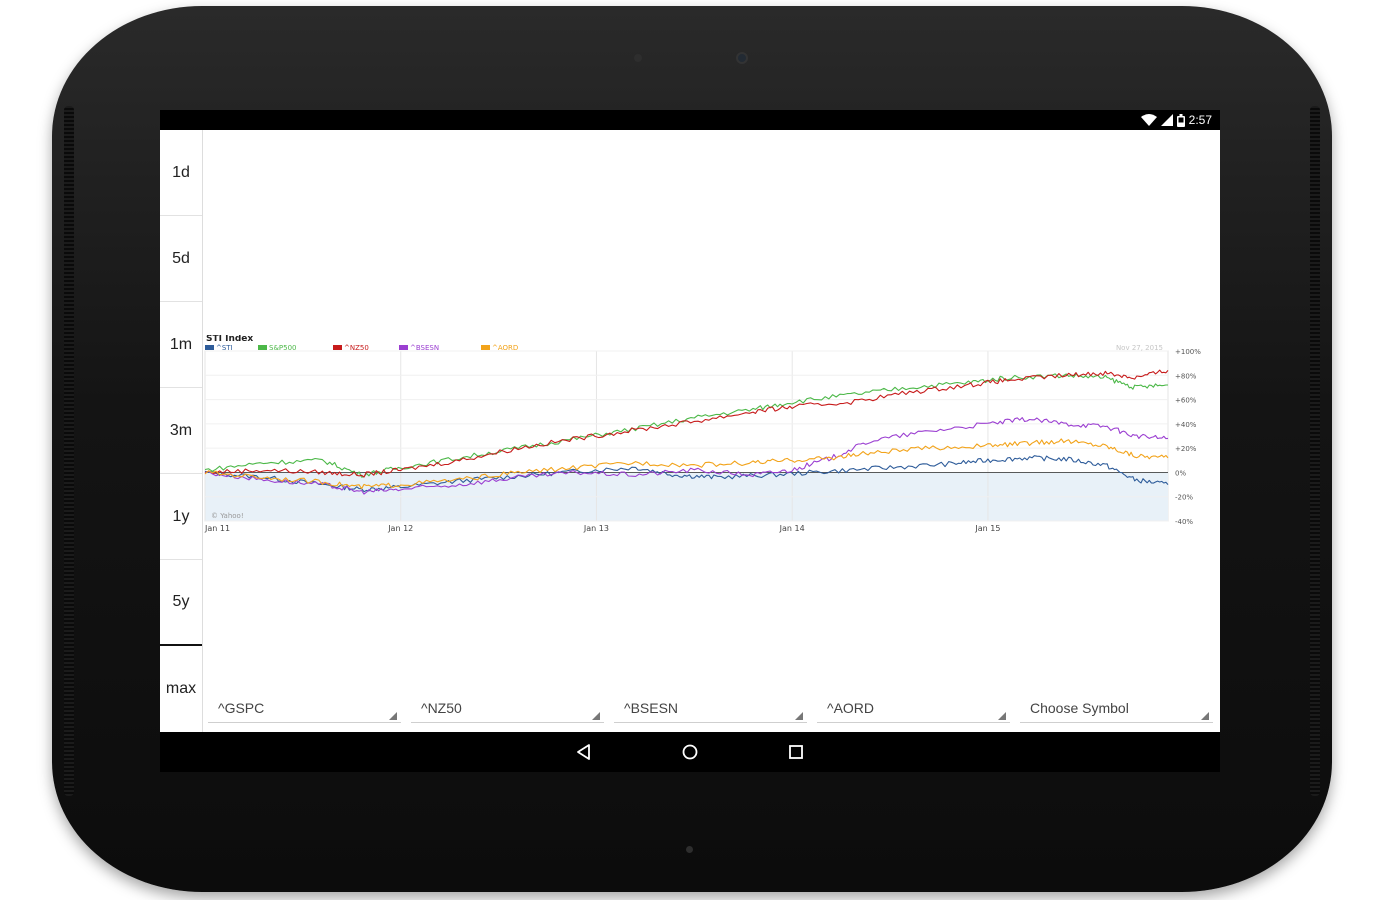 The width and height of the screenshot is (1382, 900). I want to click on recents-icon, so click(796, 752).